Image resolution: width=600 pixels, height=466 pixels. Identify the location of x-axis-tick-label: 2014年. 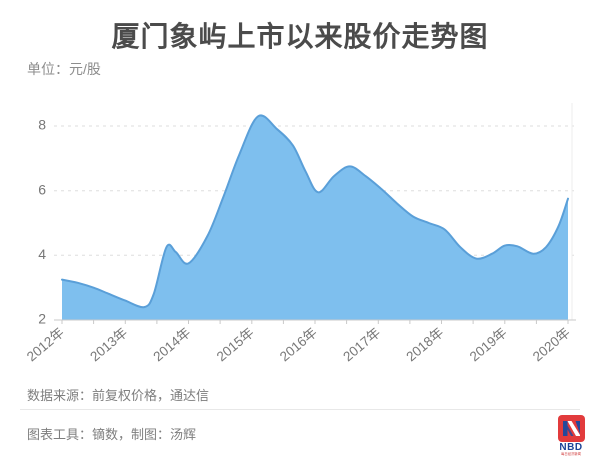
(171, 344).